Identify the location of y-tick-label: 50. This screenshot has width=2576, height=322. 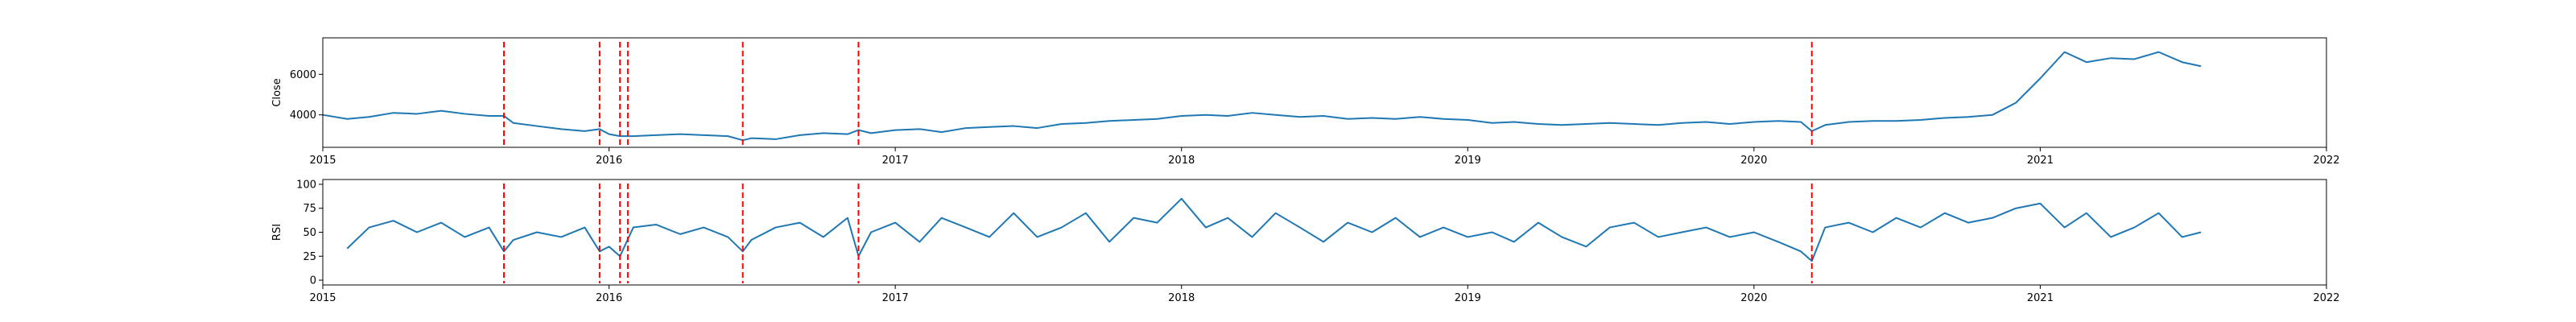
(309, 233).